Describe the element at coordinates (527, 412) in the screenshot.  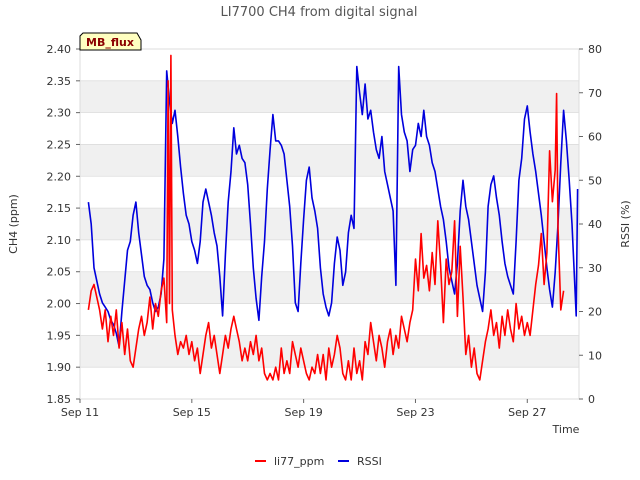
I see `x-tick-label: Sep 27` at that location.